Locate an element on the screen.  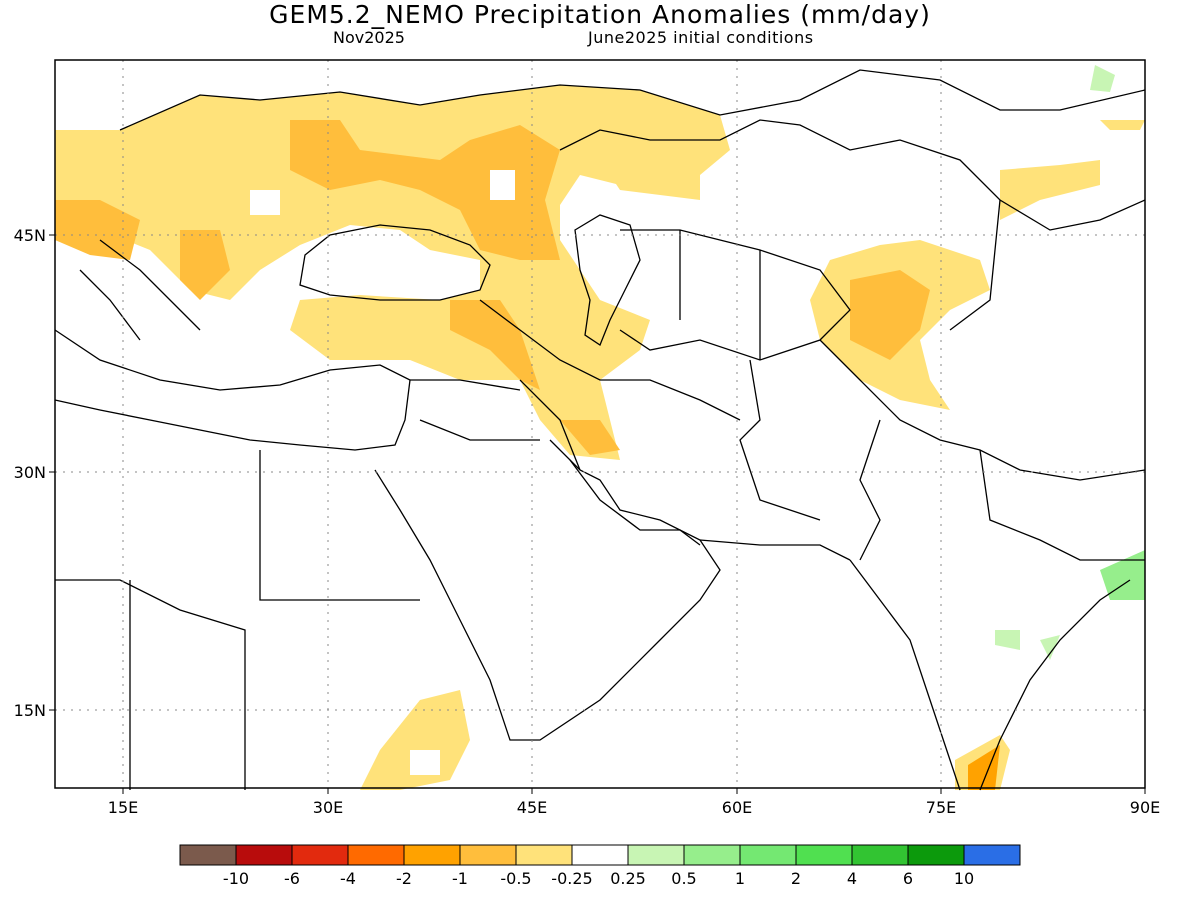
lat-label-45n: 45N is located at coordinates (30, 235).